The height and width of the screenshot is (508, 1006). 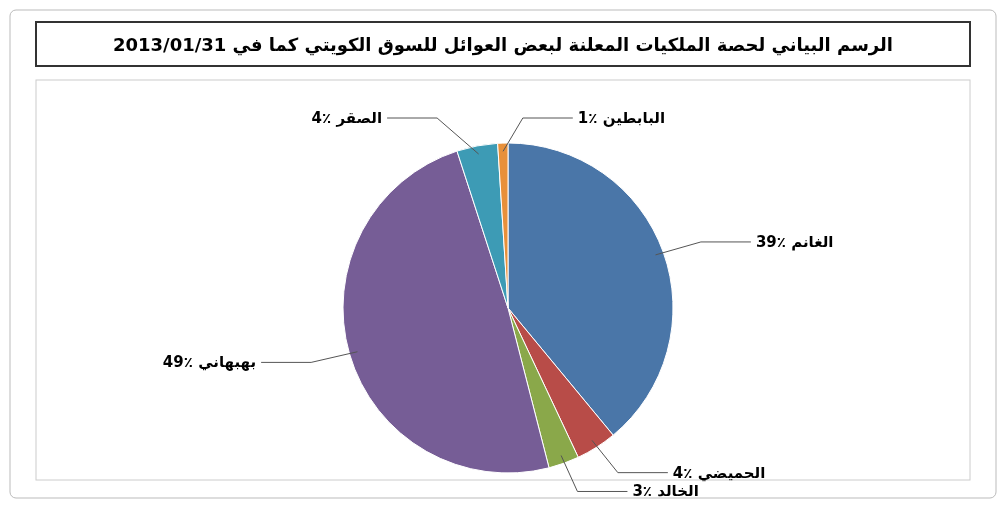 I want to click on data-label: 49٪, so click(x=177, y=362).